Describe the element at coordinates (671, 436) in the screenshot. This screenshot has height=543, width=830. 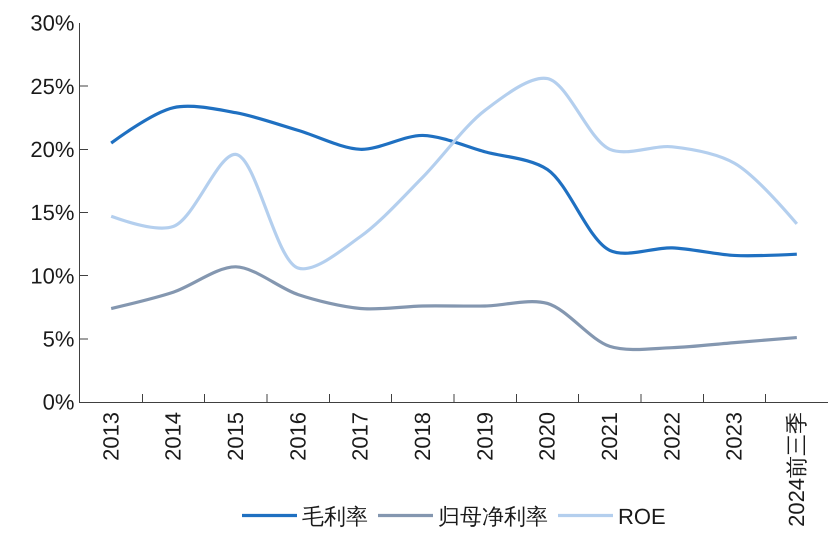
I see `x-tick-label: 2022` at that location.